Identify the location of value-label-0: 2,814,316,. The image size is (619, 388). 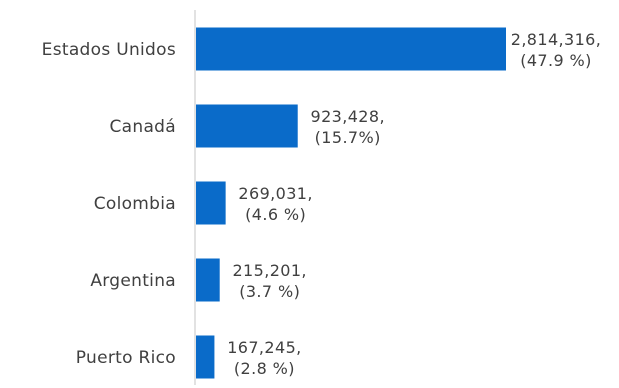
(556, 39).